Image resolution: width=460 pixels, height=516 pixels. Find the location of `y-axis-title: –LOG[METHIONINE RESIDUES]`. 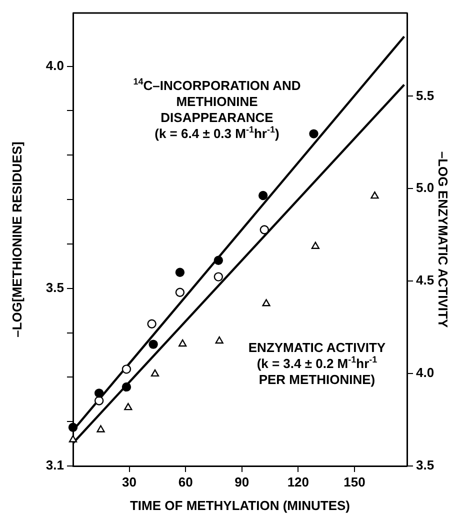

y-axis-title: –LOG[METHIONINE RESIDUES] is located at coordinates (16, 240).